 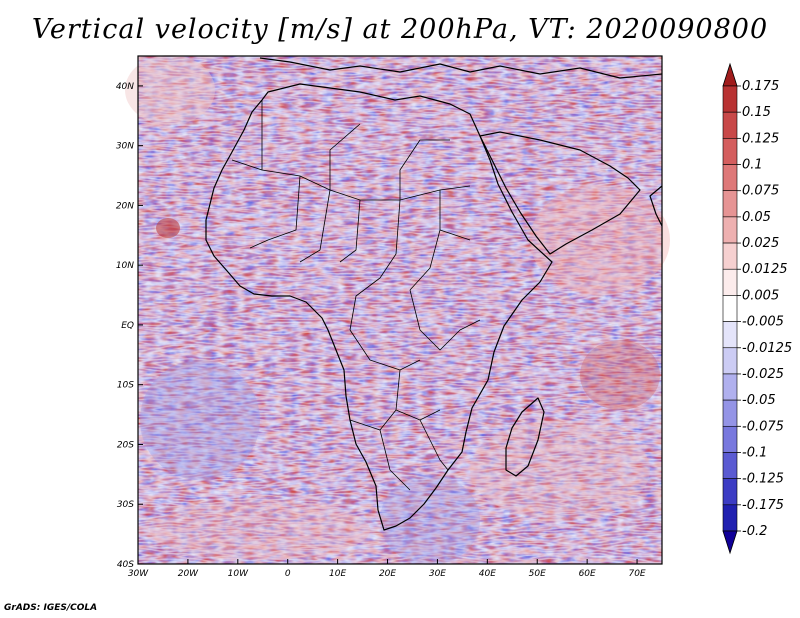 What do you see at coordinates (756, 217) in the screenshot?
I see `colorbar-label: 0.05` at bounding box center [756, 217].